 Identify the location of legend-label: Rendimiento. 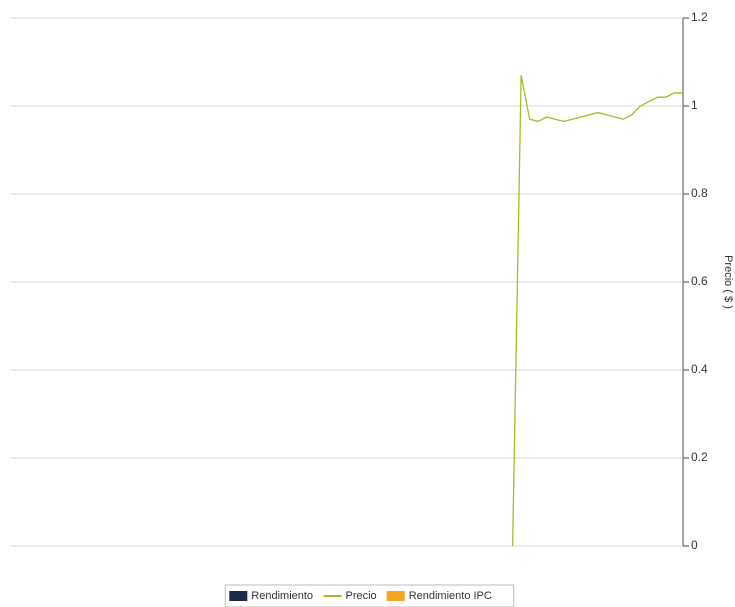
(282, 596).